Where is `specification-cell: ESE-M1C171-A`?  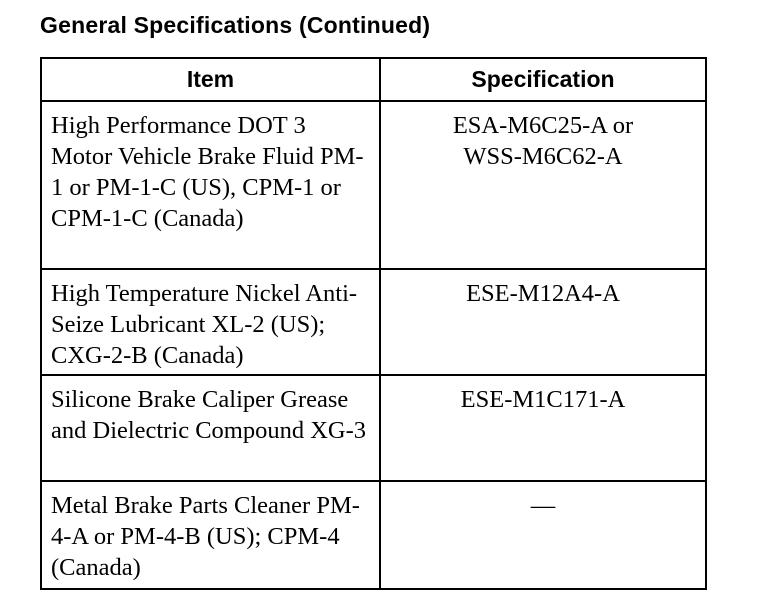
specification-cell: ESE-M1C171-A is located at coordinates (543, 428).